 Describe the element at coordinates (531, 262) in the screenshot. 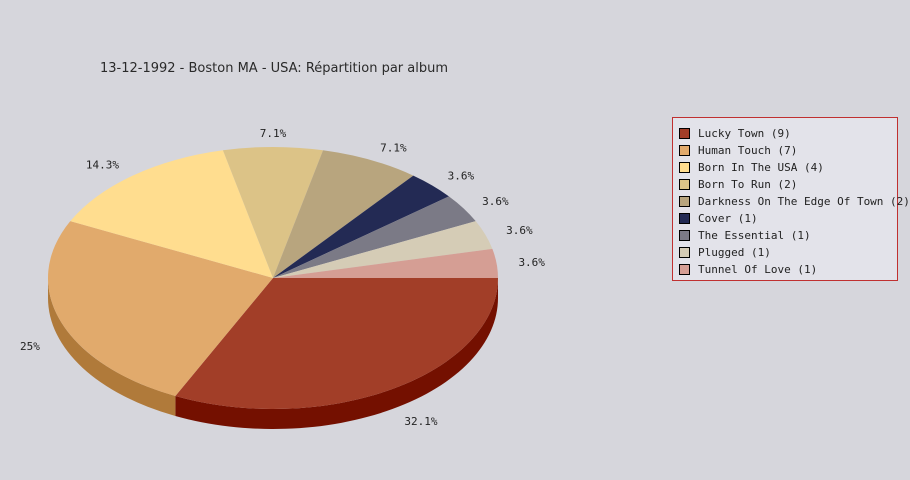

I see `pie-slice-label-8: 3.6%` at that location.